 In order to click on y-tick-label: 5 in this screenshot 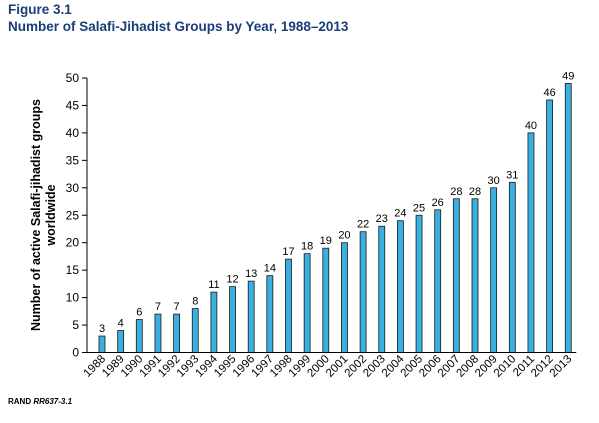, I will do `click(75, 325)`.